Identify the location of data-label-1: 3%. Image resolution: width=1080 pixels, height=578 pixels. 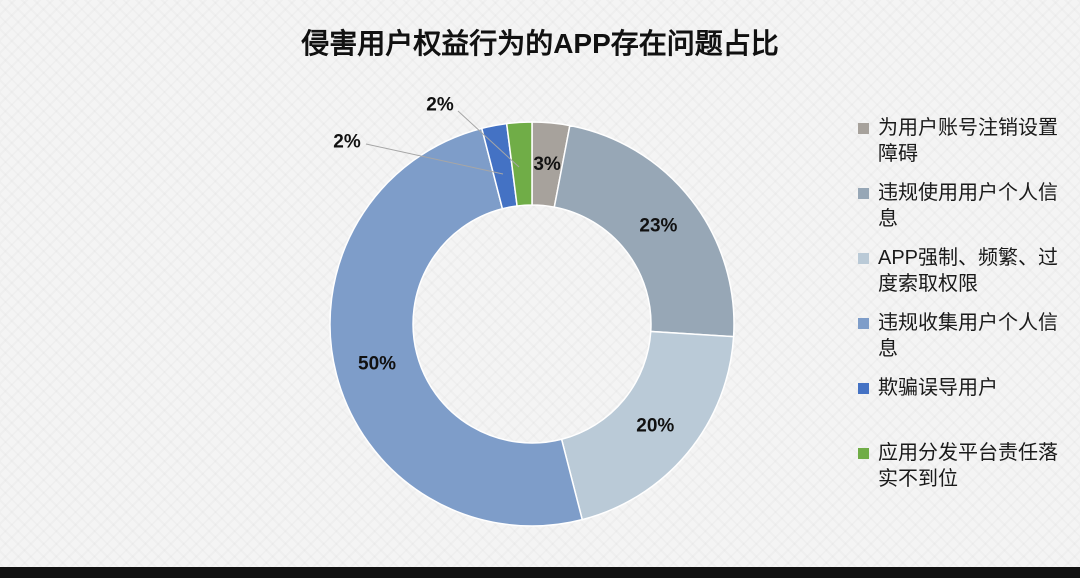
(547, 164).